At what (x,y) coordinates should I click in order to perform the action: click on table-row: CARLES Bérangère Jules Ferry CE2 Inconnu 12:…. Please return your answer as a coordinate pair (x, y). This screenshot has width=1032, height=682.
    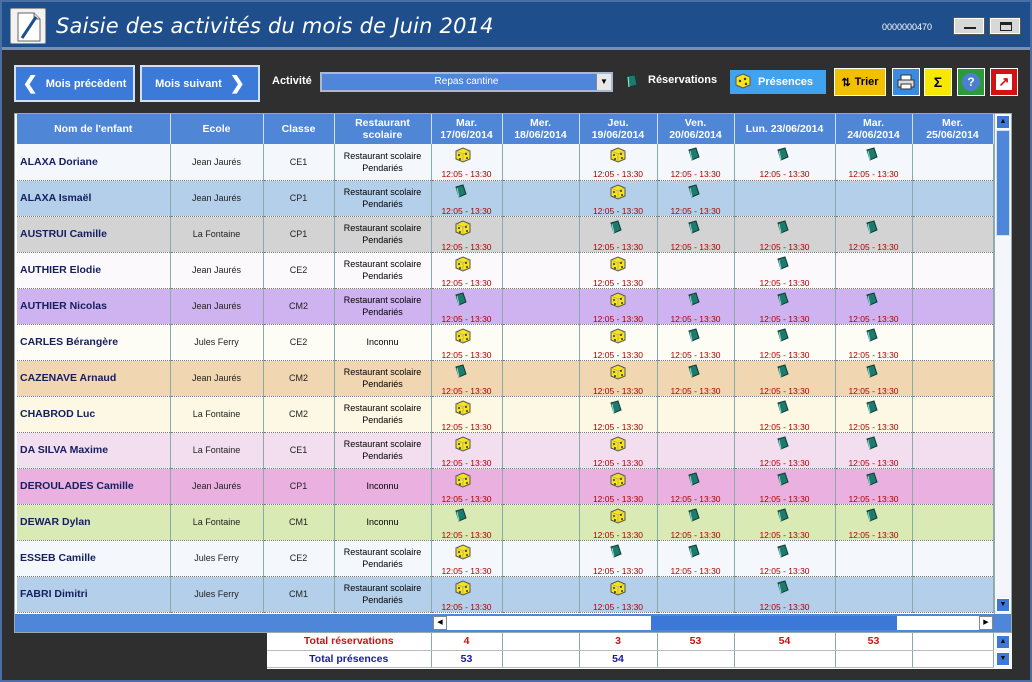
    Looking at the image, I should click on (505, 342).